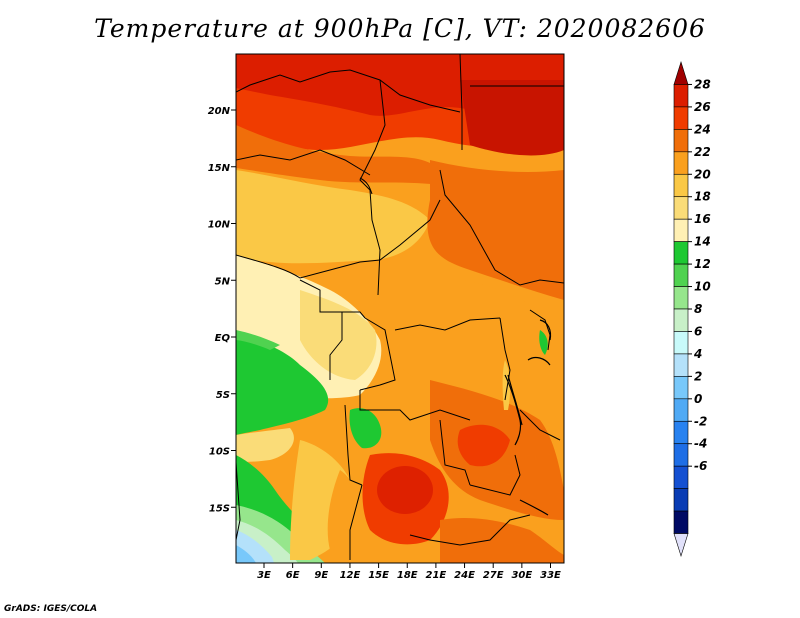  What do you see at coordinates (702, 152) in the screenshot?
I see `colorbar-label: 22` at bounding box center [702, 152].